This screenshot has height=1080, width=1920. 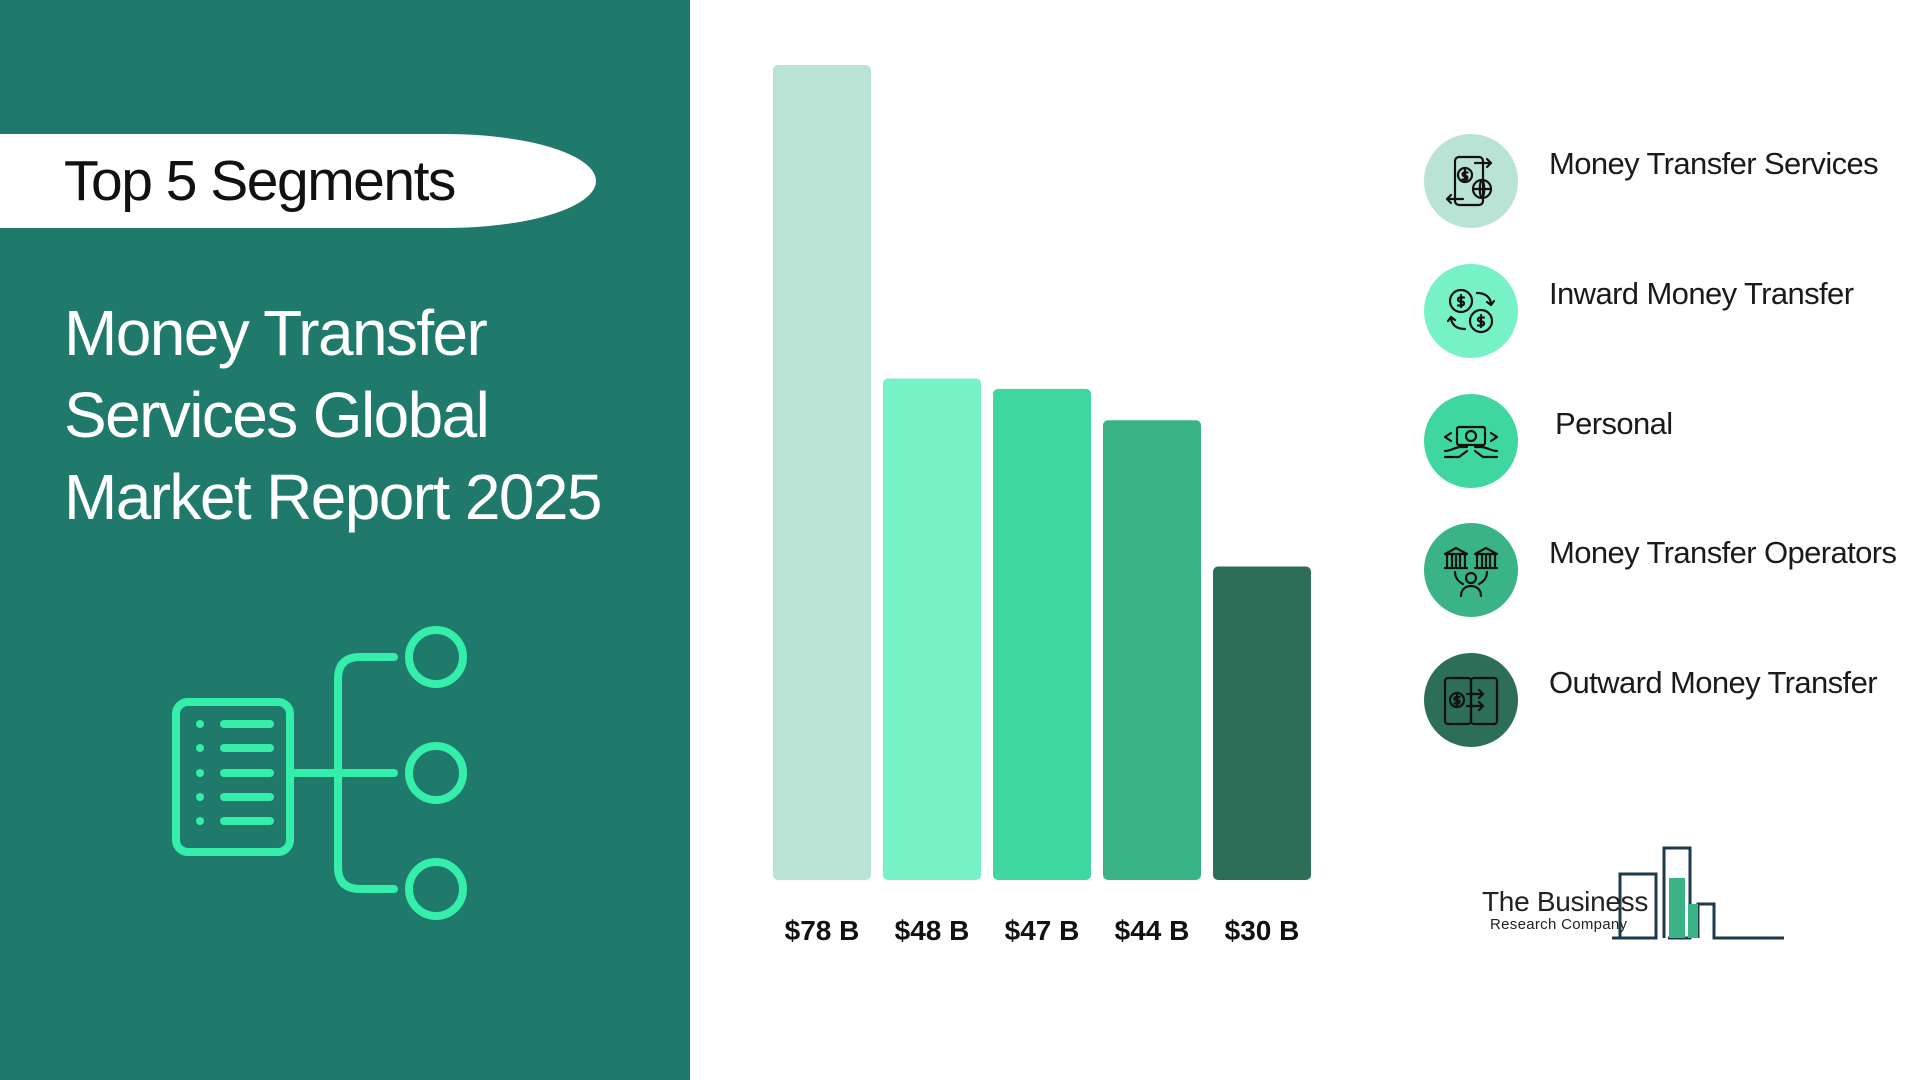 I want to click on report-title-line: Money Transfer, so click(x=276, y=333).